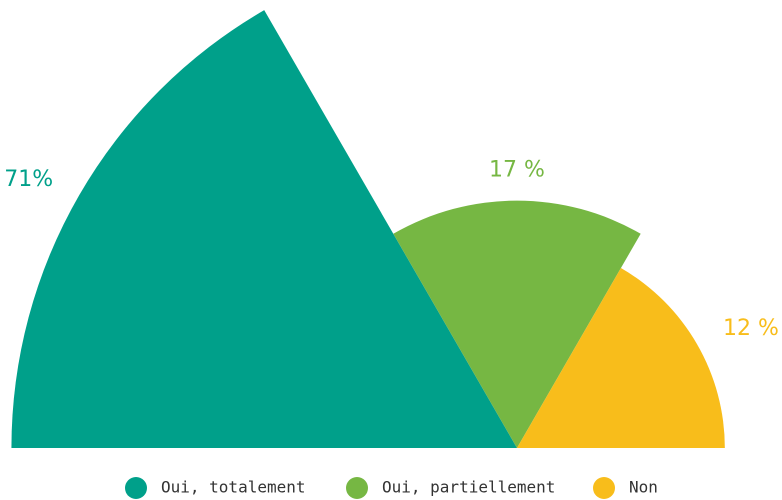 Image resolution: width=782 pixels, height=500 pixels. Describe the element at coordinates (751, 328) in the screenshot. I see `value-label: 12 %` at that location.